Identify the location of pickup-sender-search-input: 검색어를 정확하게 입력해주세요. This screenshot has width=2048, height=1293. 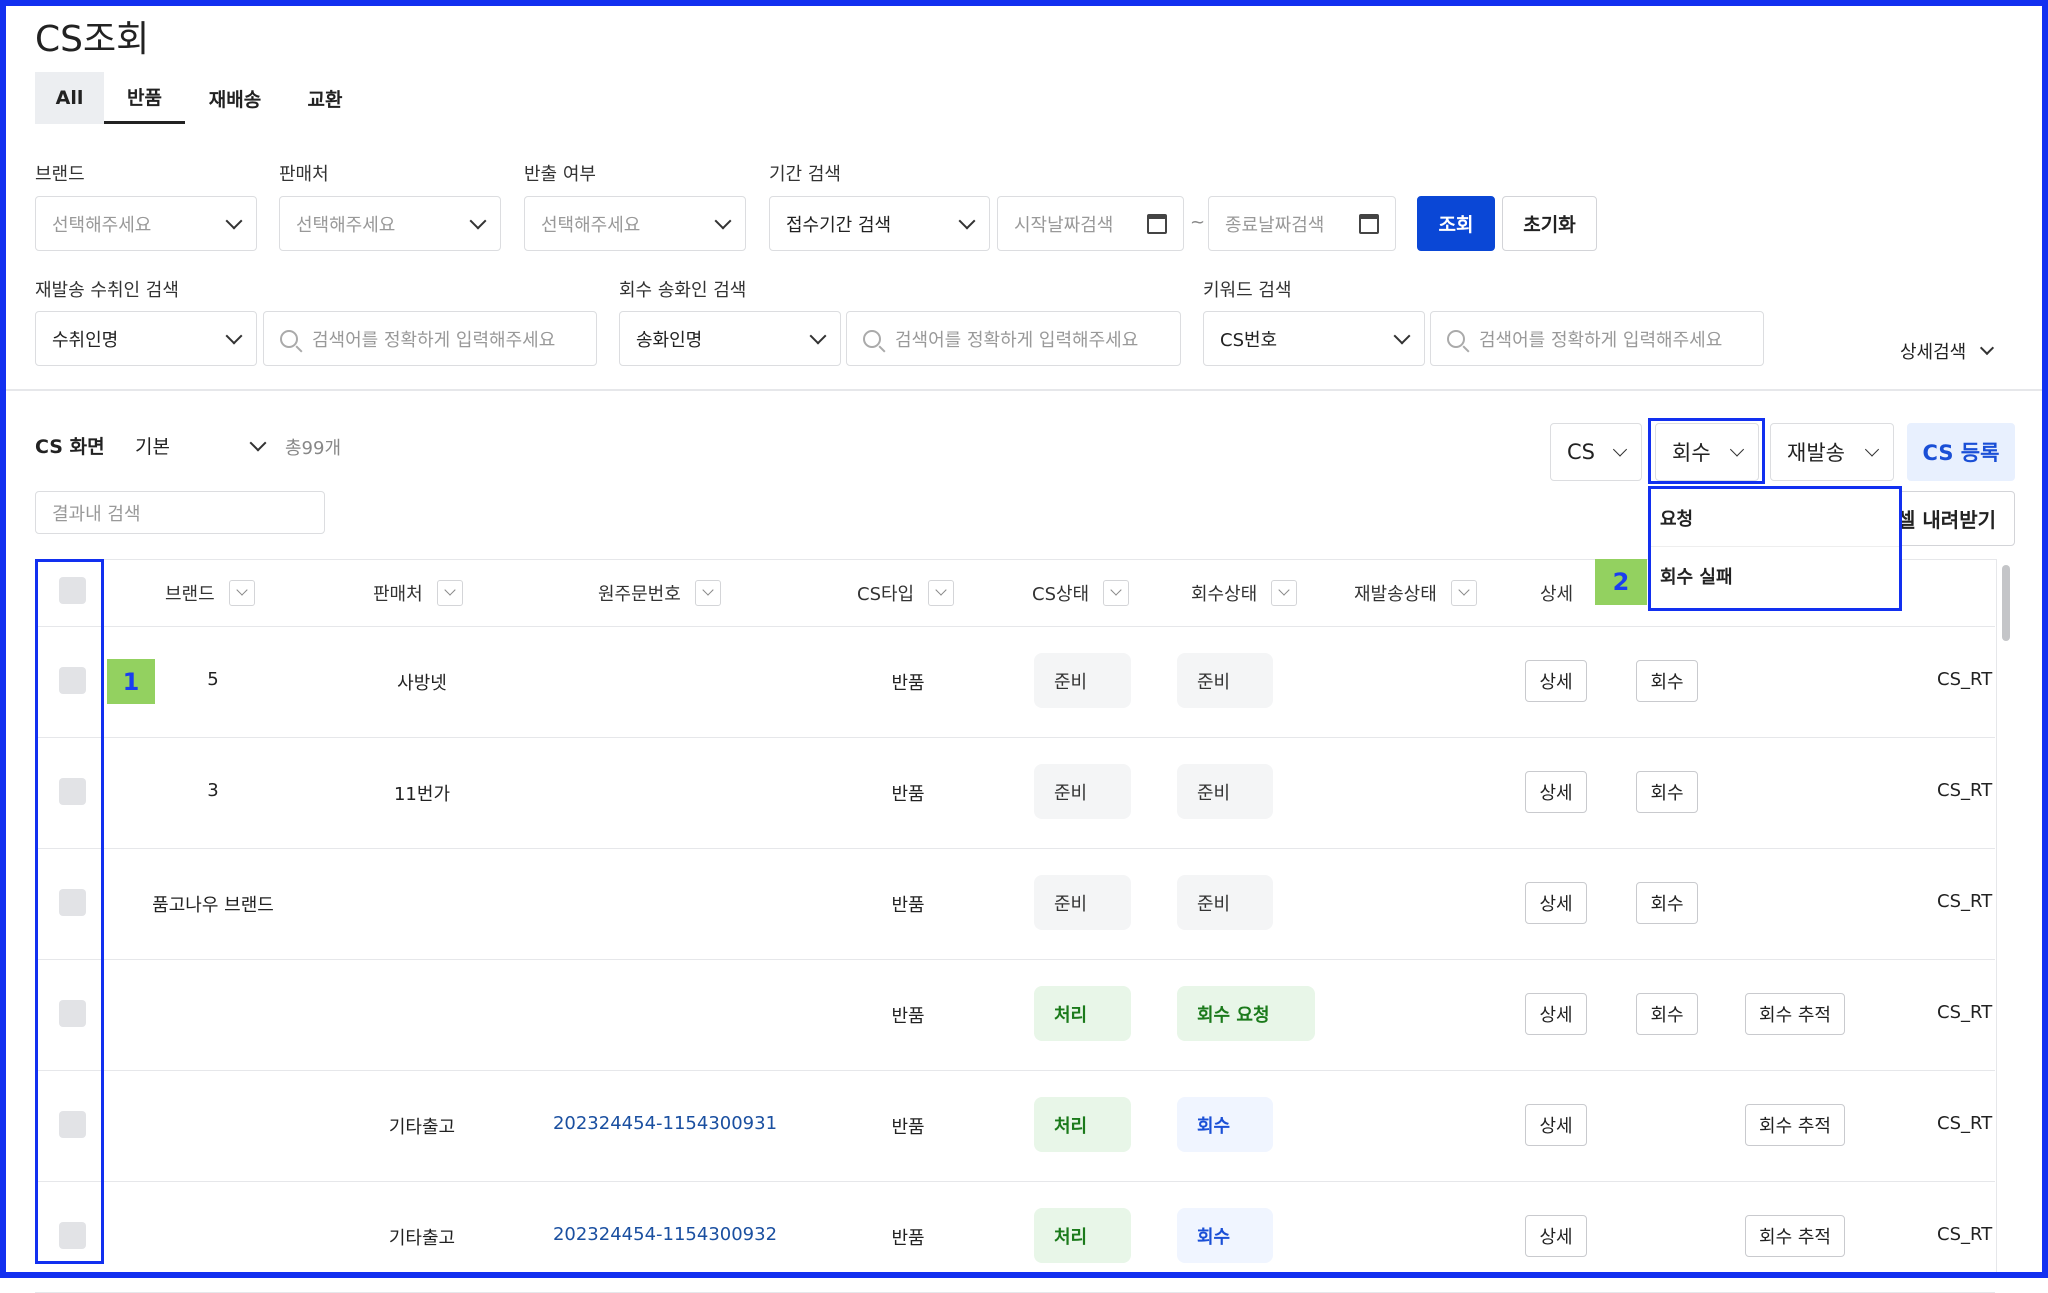
(1013, 338).